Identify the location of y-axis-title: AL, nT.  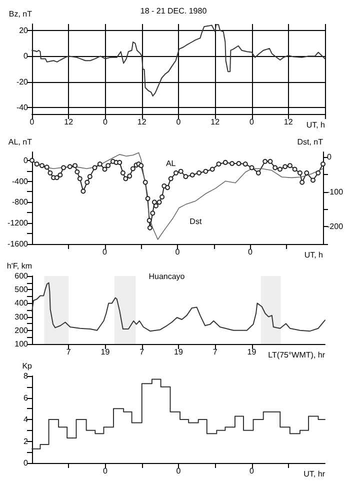
(20, 142).